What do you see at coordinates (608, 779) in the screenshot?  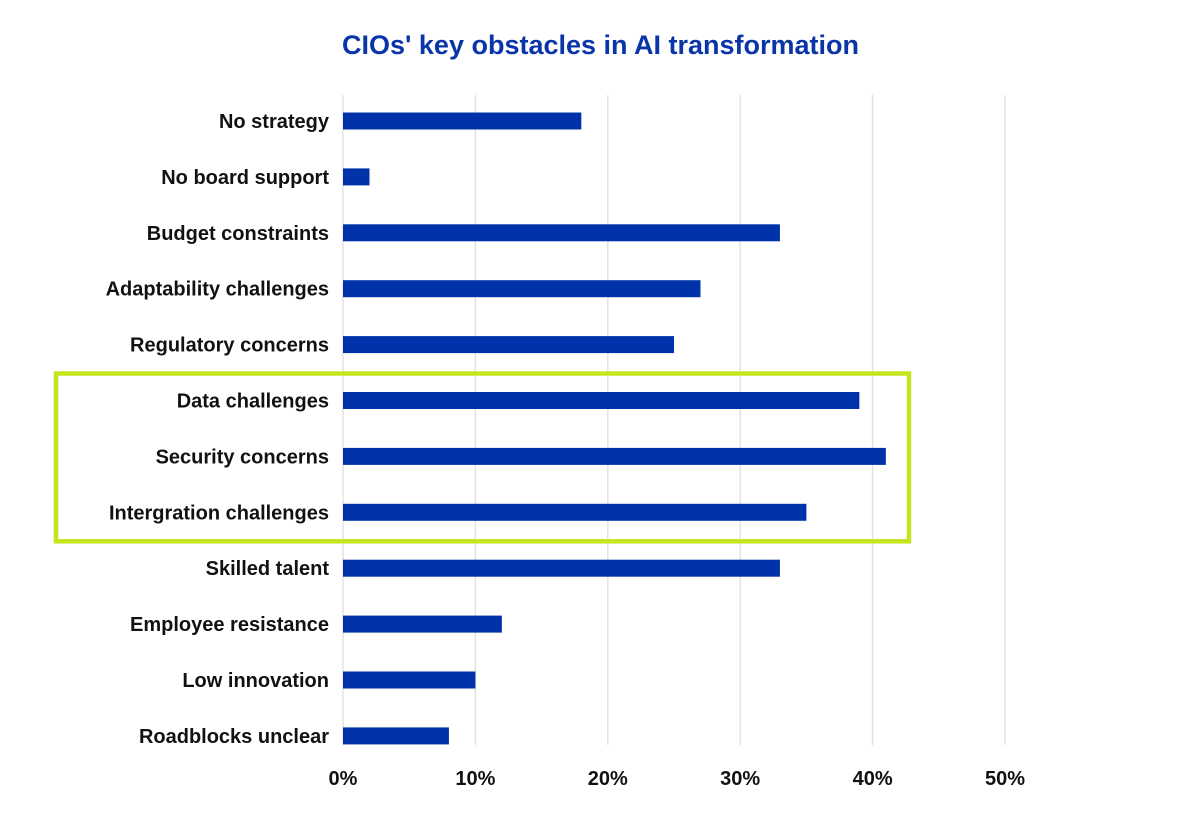 I see `x-tick-label: 20%` at bounding box center [608, 779].